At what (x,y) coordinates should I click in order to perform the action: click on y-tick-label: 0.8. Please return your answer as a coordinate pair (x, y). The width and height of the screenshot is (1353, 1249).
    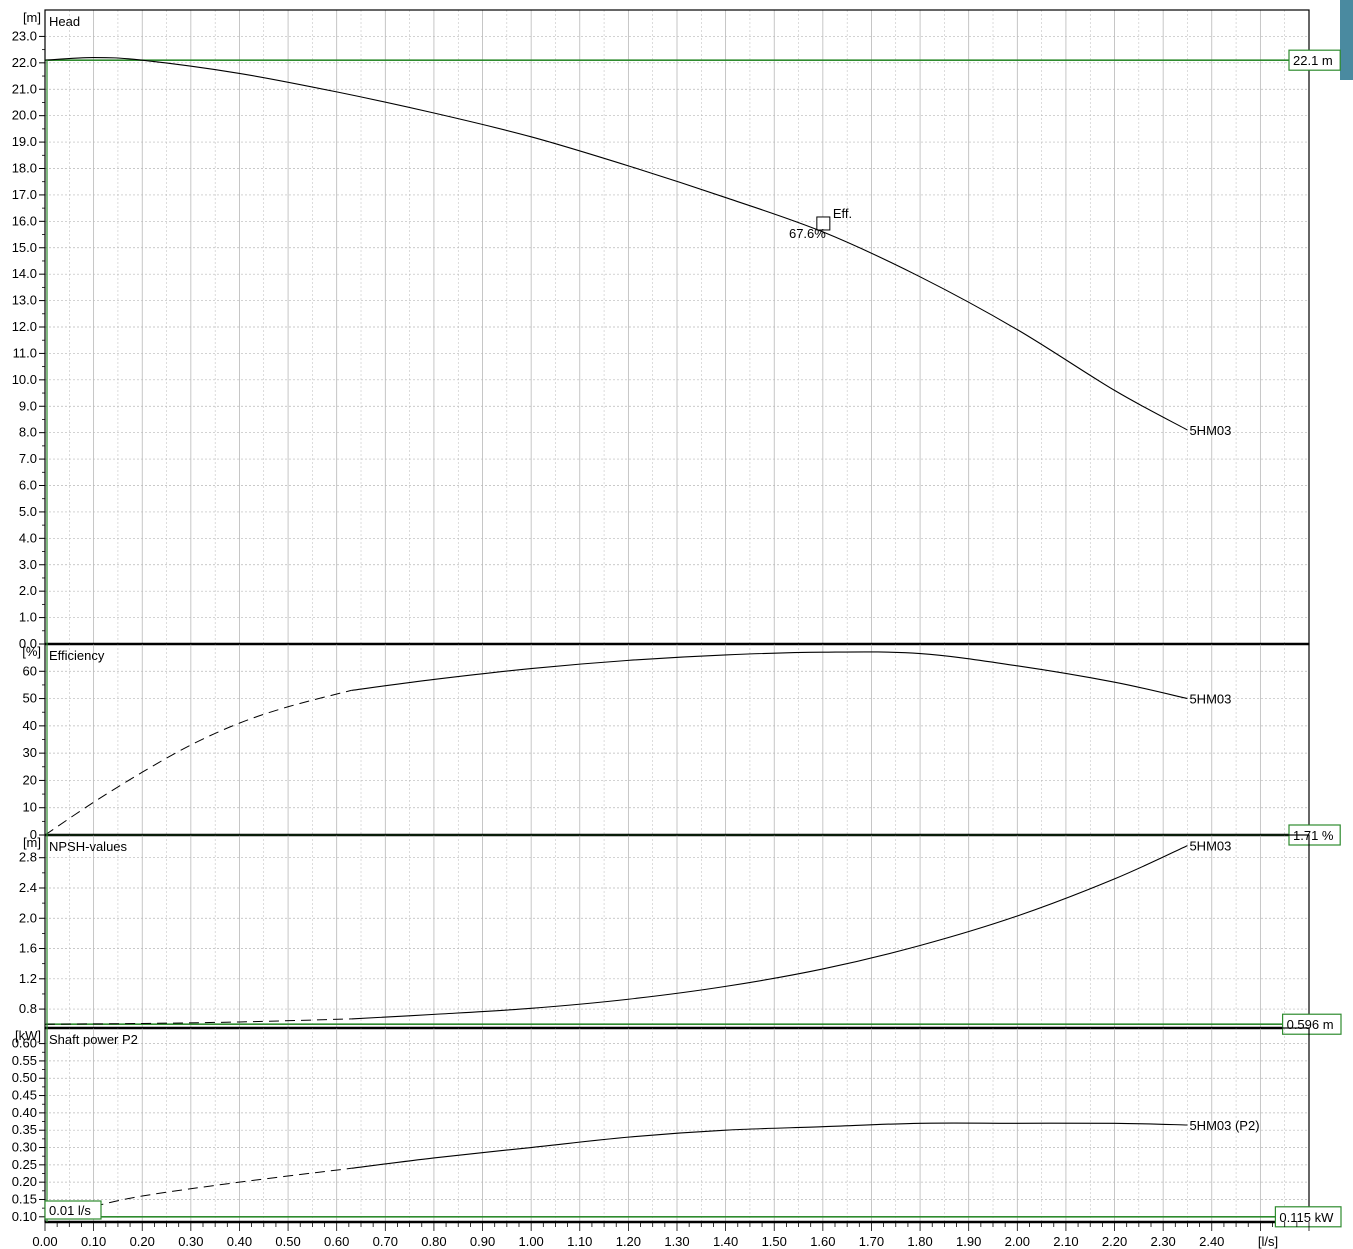
    Looking at the image, I should click on (28, 1008).